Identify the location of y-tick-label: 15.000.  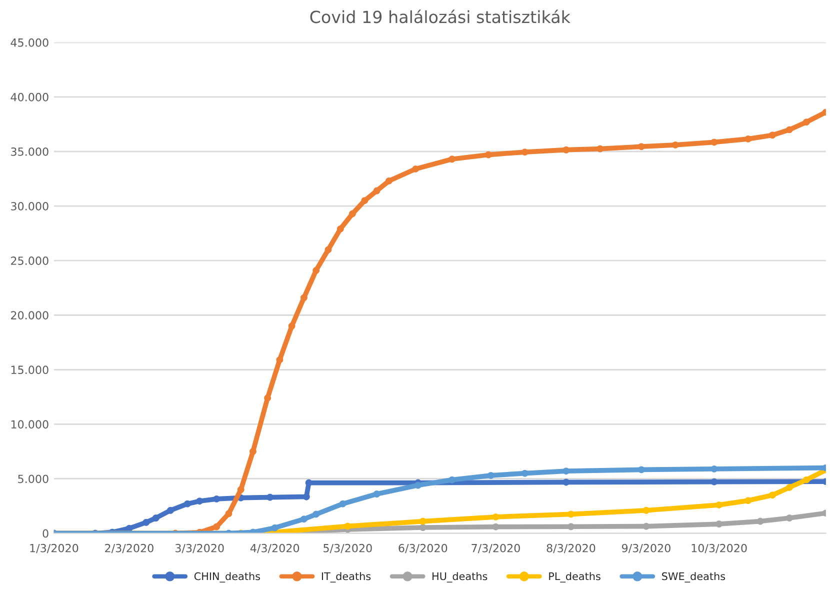
(29, 370).